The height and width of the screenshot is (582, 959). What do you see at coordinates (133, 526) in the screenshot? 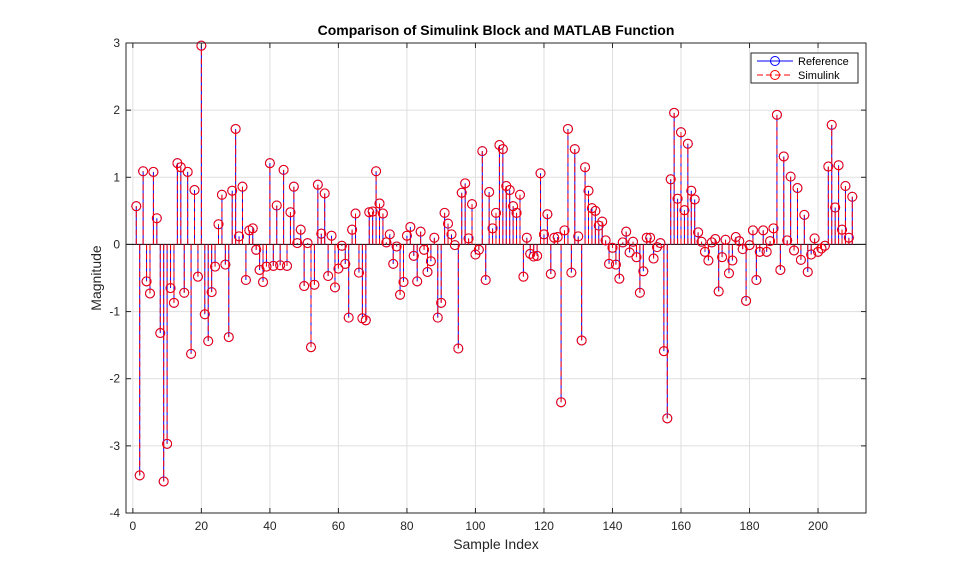
I see `x-tick-label: 0` at bounding box center [133, 526].